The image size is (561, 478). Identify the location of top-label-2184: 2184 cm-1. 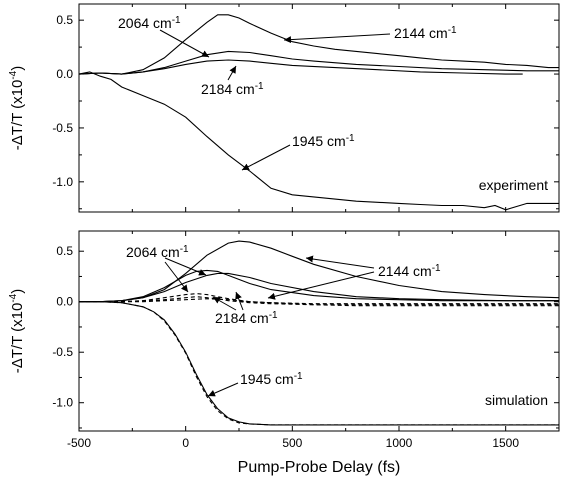
(232, 81).